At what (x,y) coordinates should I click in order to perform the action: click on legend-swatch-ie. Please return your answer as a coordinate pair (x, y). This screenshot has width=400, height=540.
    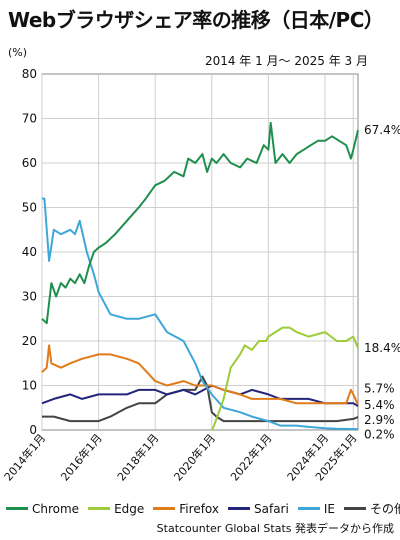
    Looking at the image, I should click on (308, 508).